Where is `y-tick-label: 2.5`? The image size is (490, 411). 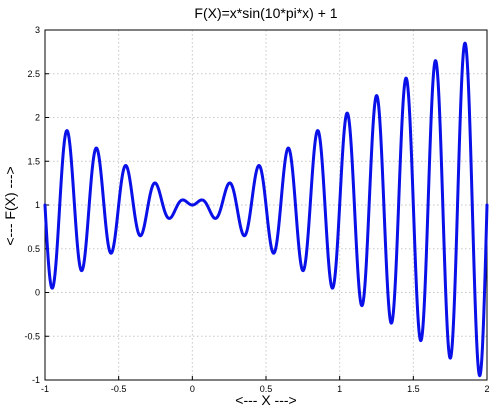 y-tick-label: 2.5 is located at coordinates (33, 74).